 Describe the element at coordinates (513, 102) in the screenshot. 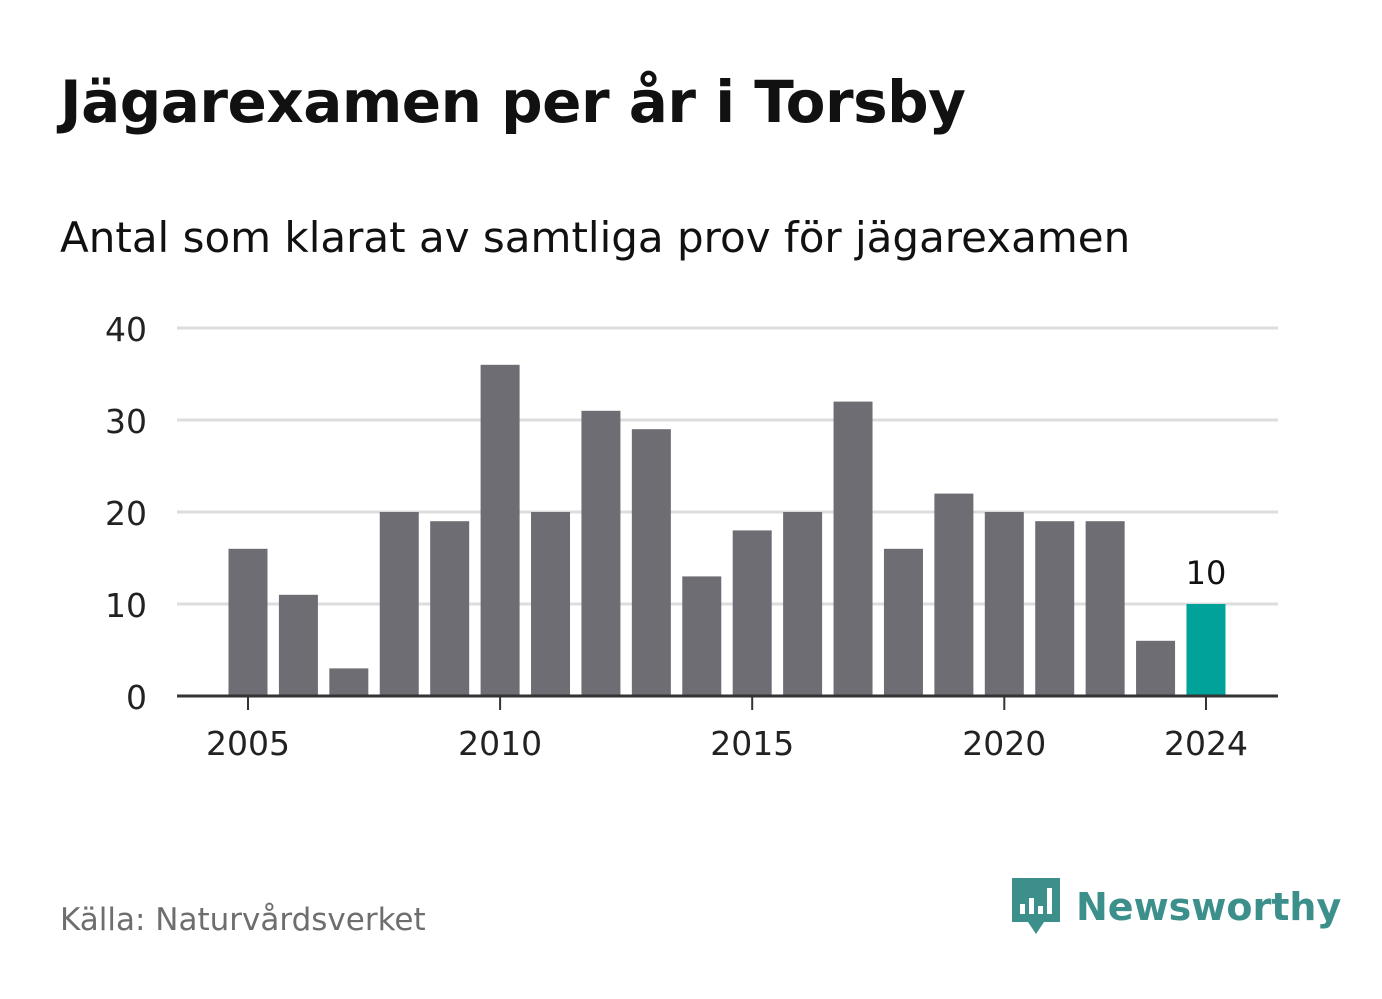

I see `chart-title: Jägarexamen per år i Torsby` at that location.